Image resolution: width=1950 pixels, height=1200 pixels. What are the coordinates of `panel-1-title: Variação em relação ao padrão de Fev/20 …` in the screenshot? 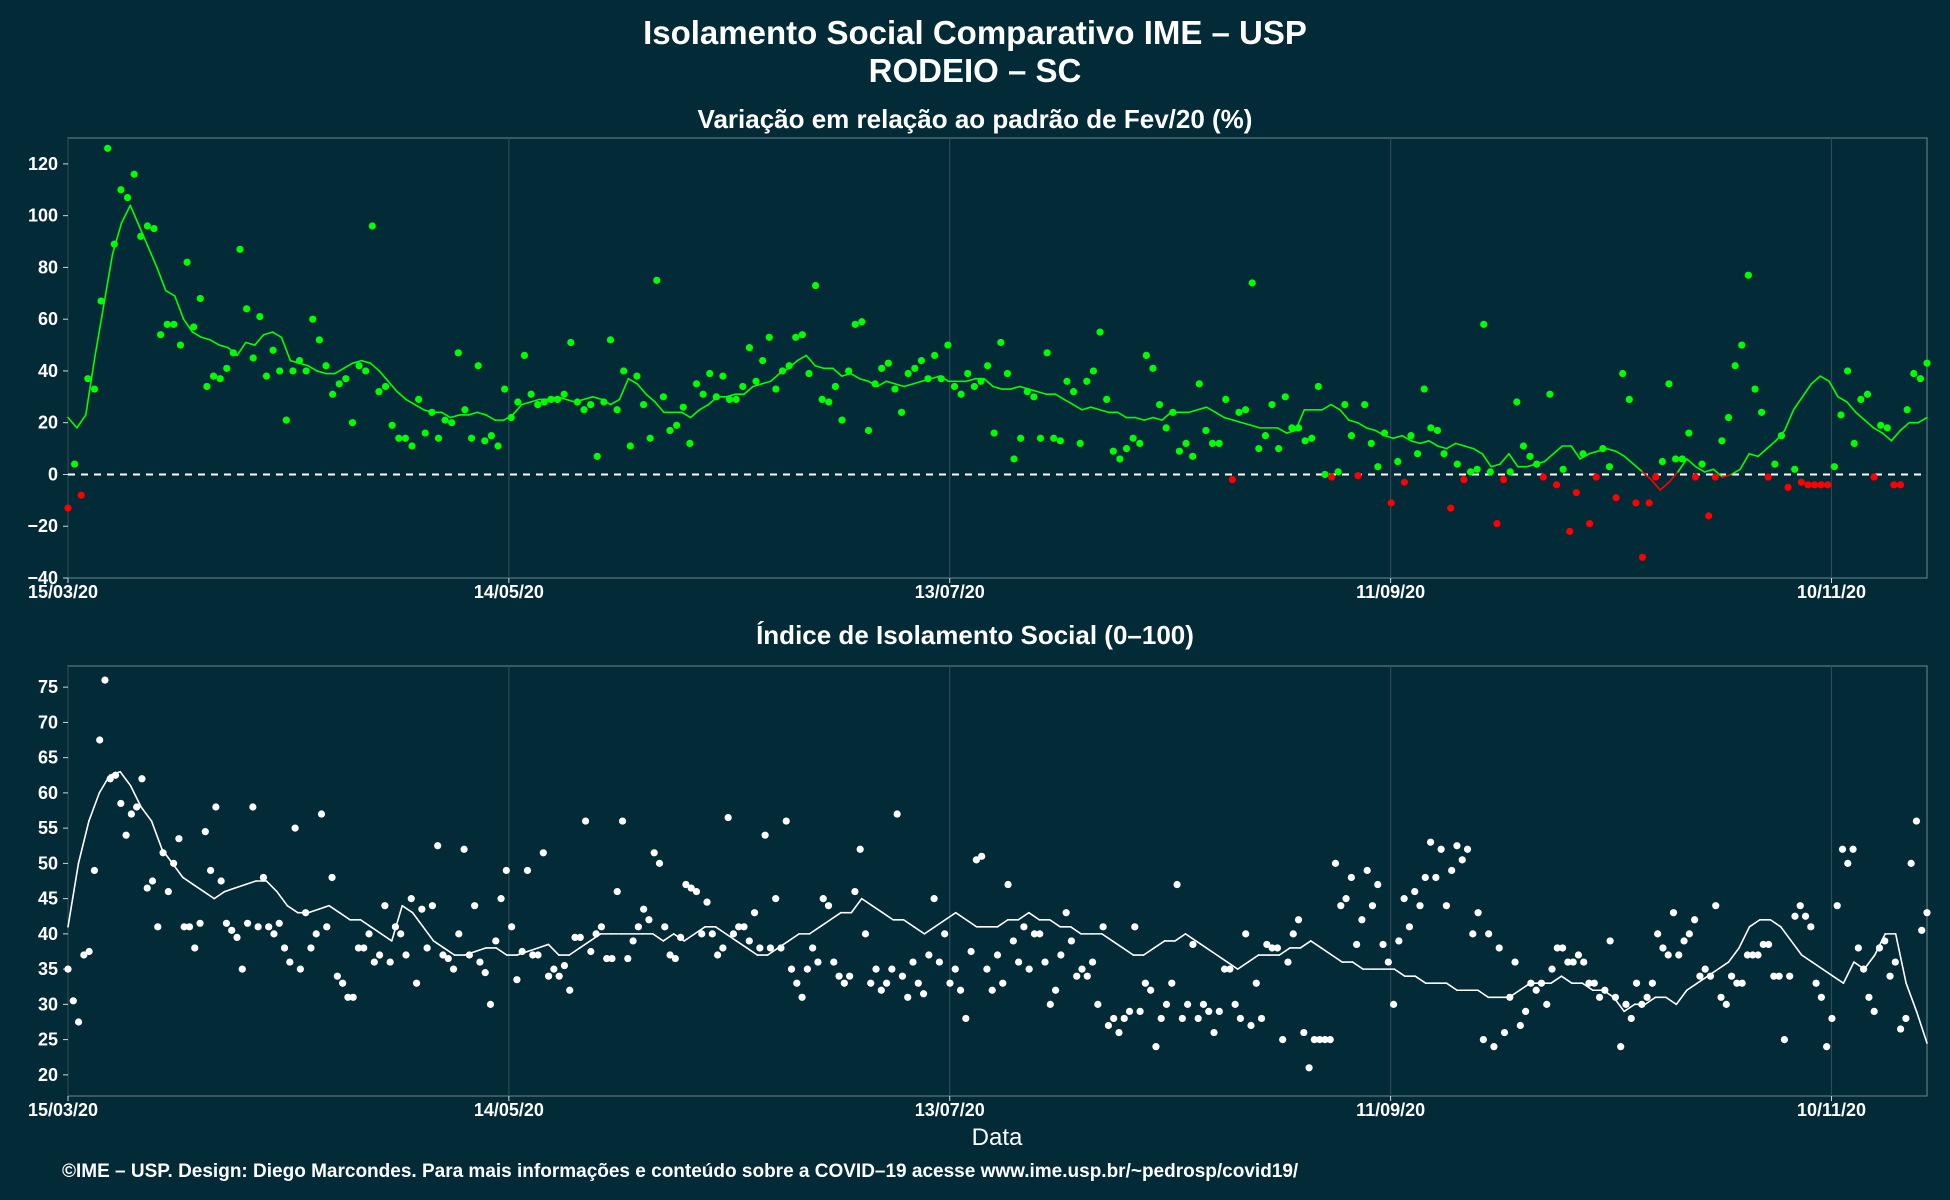 It's located at (975, 119).